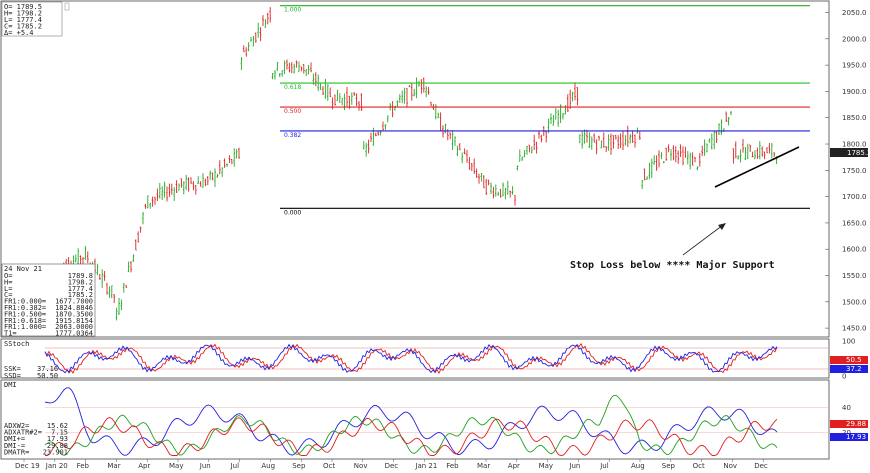 The width and height of the screenshot is (870, 473). What do you see at coordinates (8, 289) in the screenshot?
I see `info-row-label: L=` at bounding box center [8, 289].